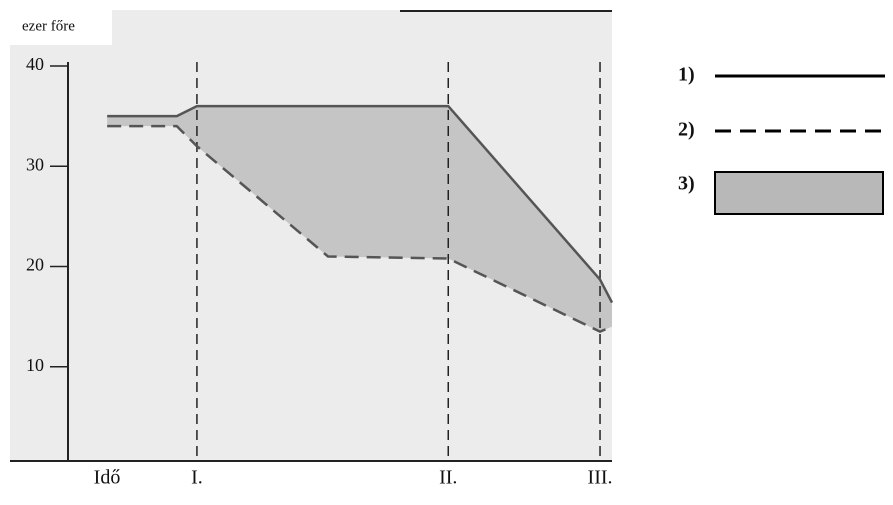 Image resolution: width=893 pixels, height=505 pixels. What do you see at coordinates (35, 265) in the screenshot?
I see `y-tick-label: 20` at bounding box center [35, 265].